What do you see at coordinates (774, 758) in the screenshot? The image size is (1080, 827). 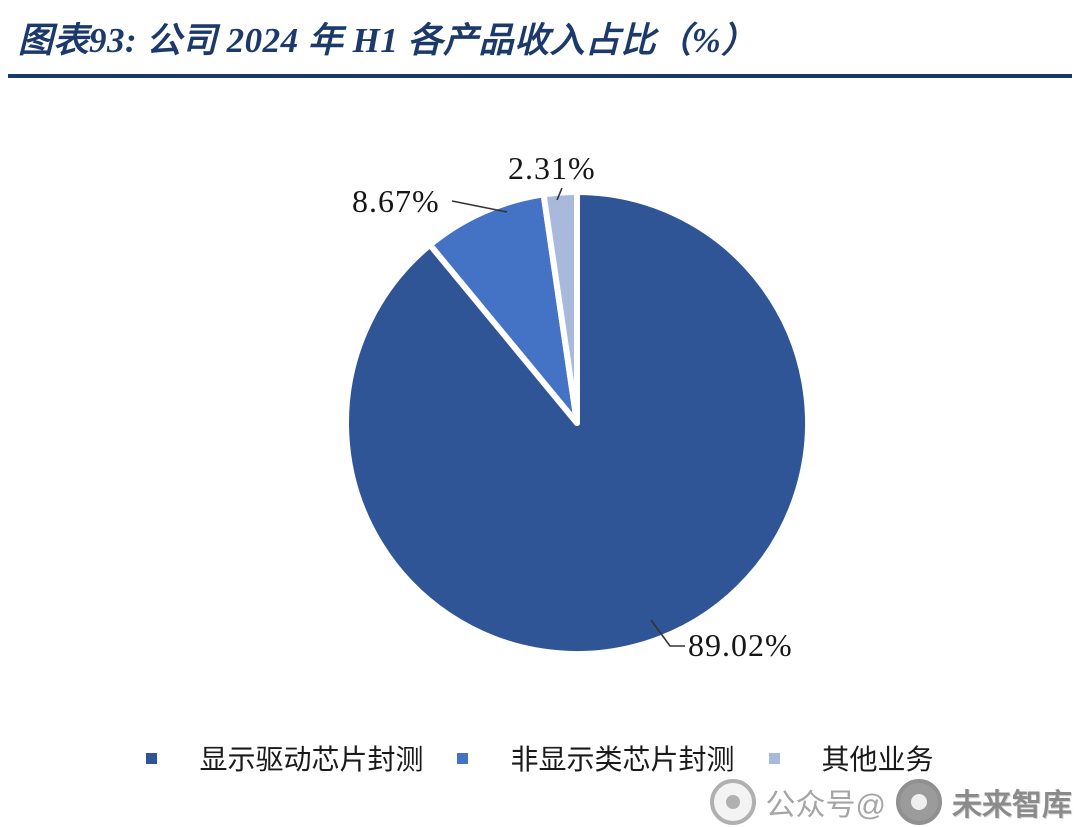 I see `legend-swatch-other` at bounding box center [774, 758].